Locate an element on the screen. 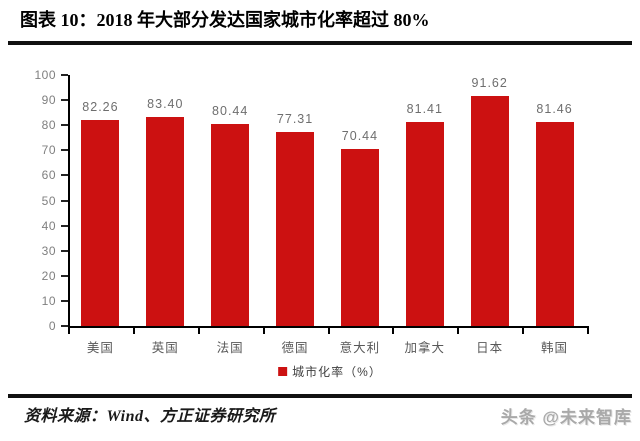  y-tick-label: 100 is located at coordinates (45, 75).